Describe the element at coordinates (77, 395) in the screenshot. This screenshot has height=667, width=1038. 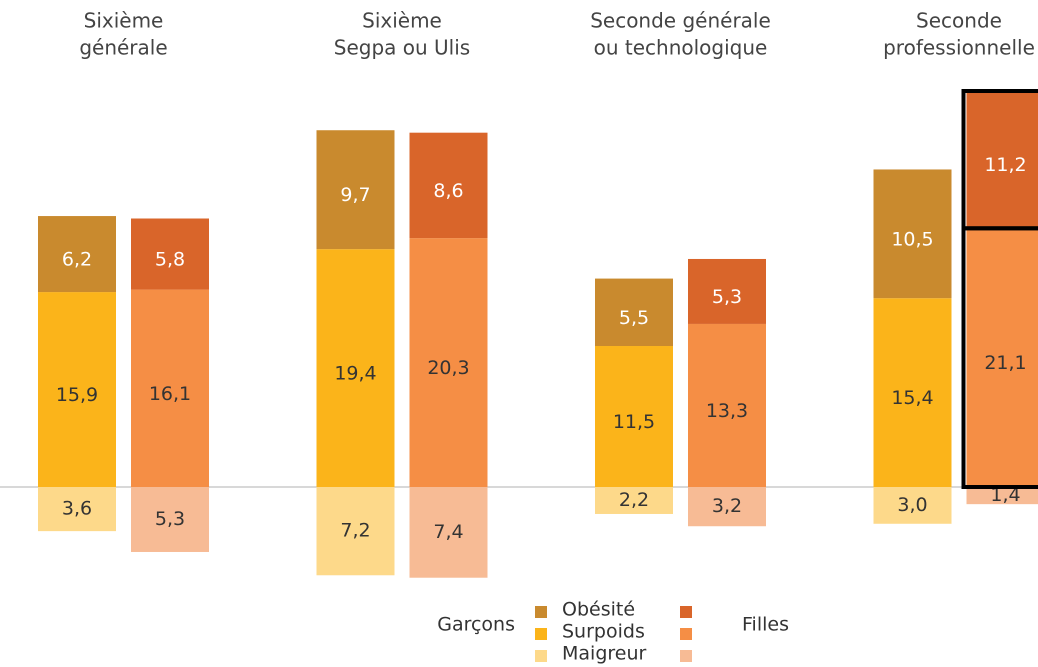
I see `value-label: 15,9` at that location.